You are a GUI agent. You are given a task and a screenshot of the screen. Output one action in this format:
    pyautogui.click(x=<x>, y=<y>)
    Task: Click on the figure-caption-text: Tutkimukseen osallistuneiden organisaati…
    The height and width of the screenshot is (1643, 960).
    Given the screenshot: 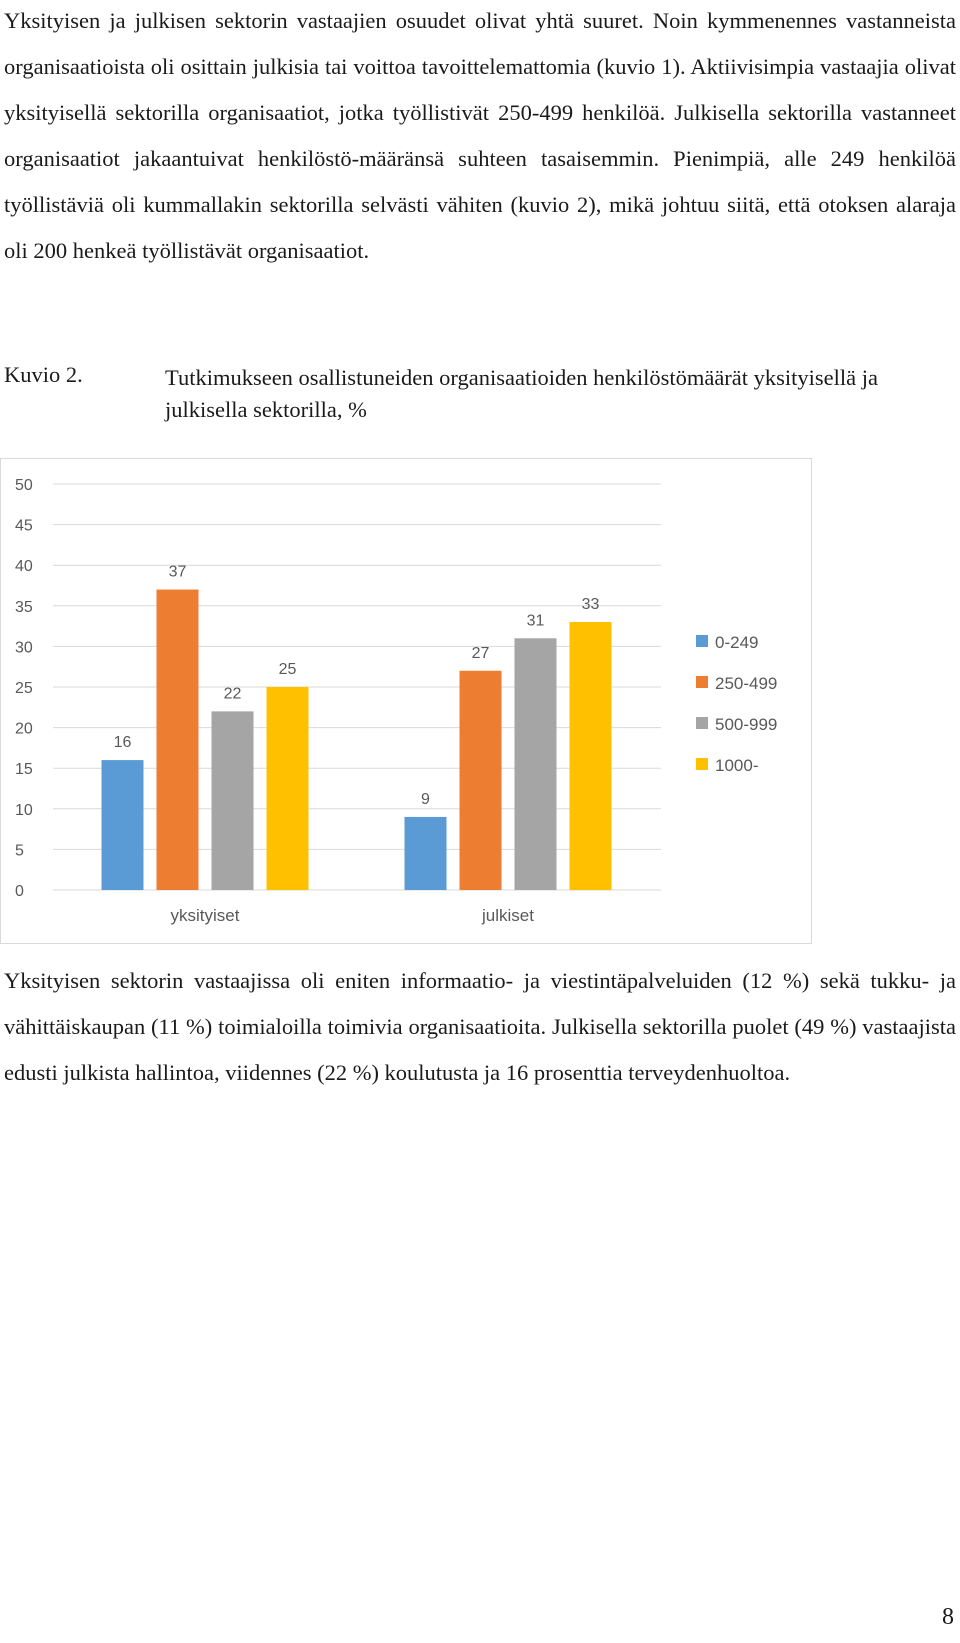 What is the action you would take?
    pyautogui.click(x=522, y=393)
    